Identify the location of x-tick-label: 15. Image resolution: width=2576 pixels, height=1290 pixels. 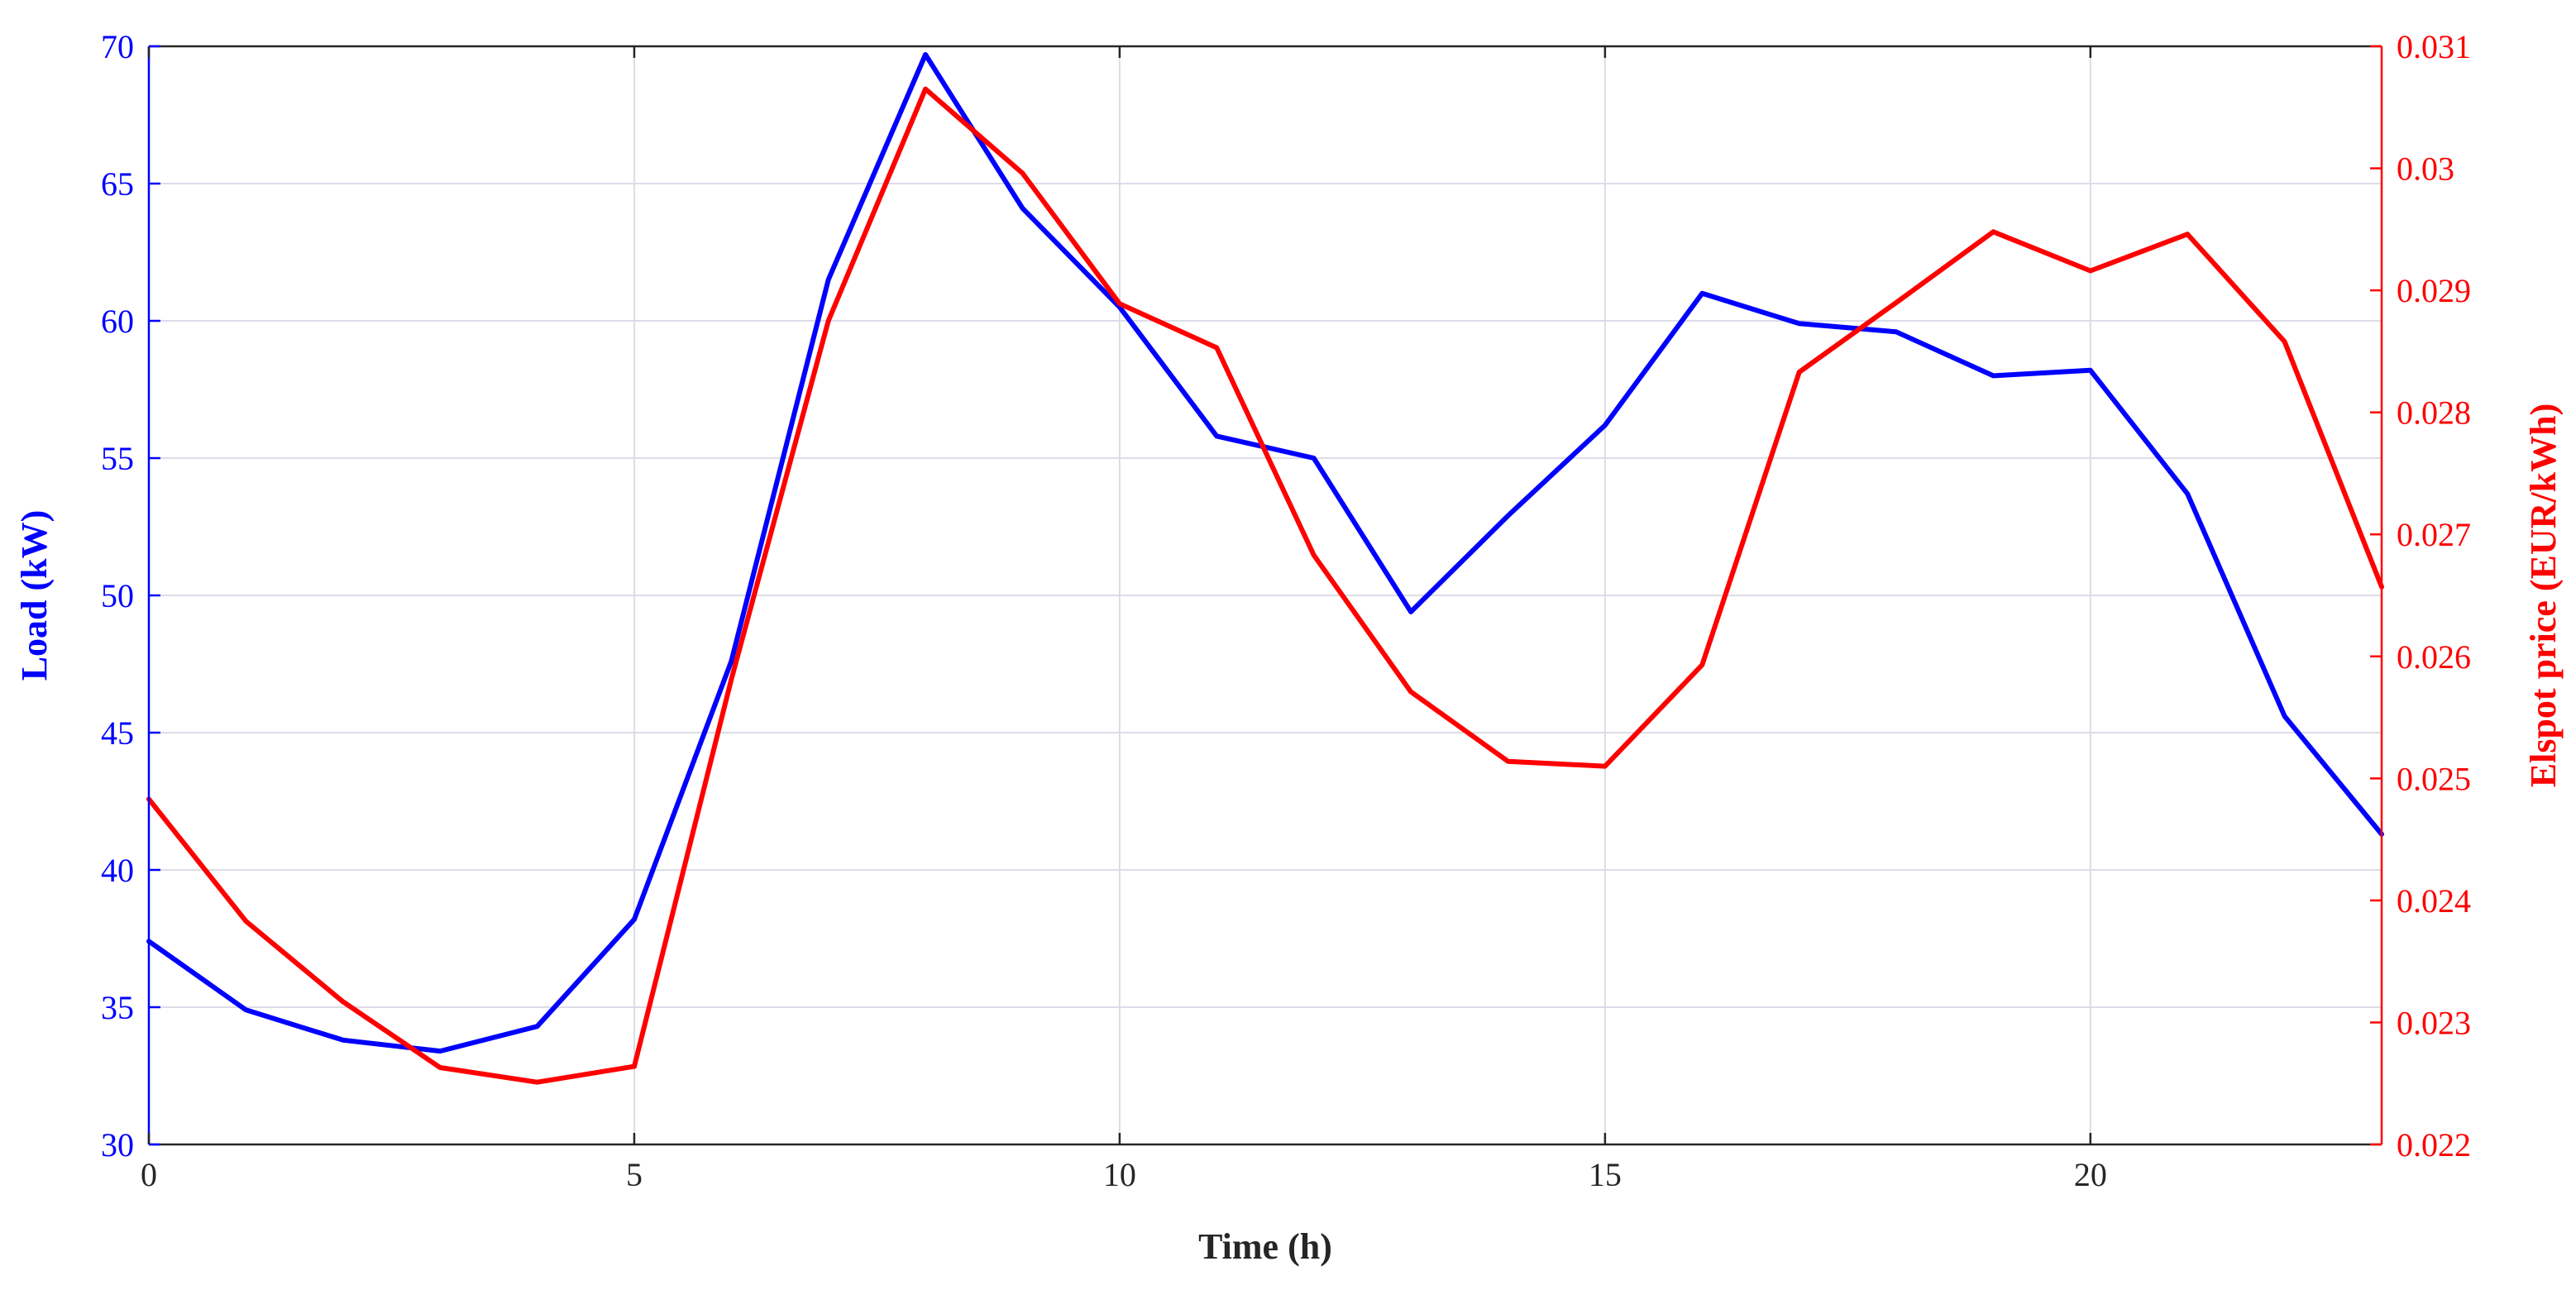
(1606, 1174).